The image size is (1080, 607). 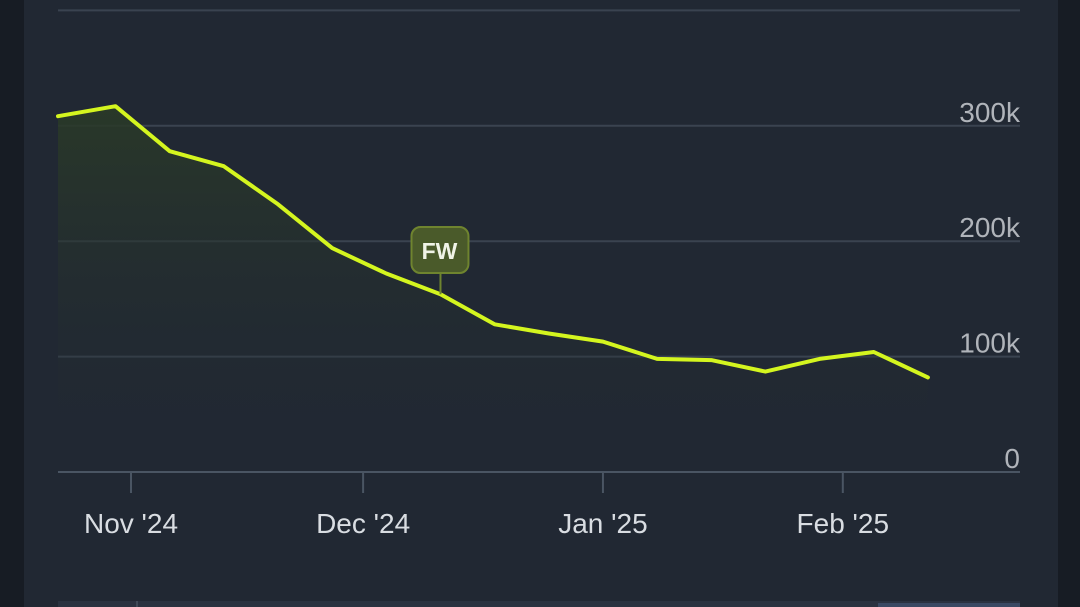 What do you see at coordinates (602, 523) in the screenshot?
I see `x-tick-label: Jan '25` at bounding box center [602, 523].